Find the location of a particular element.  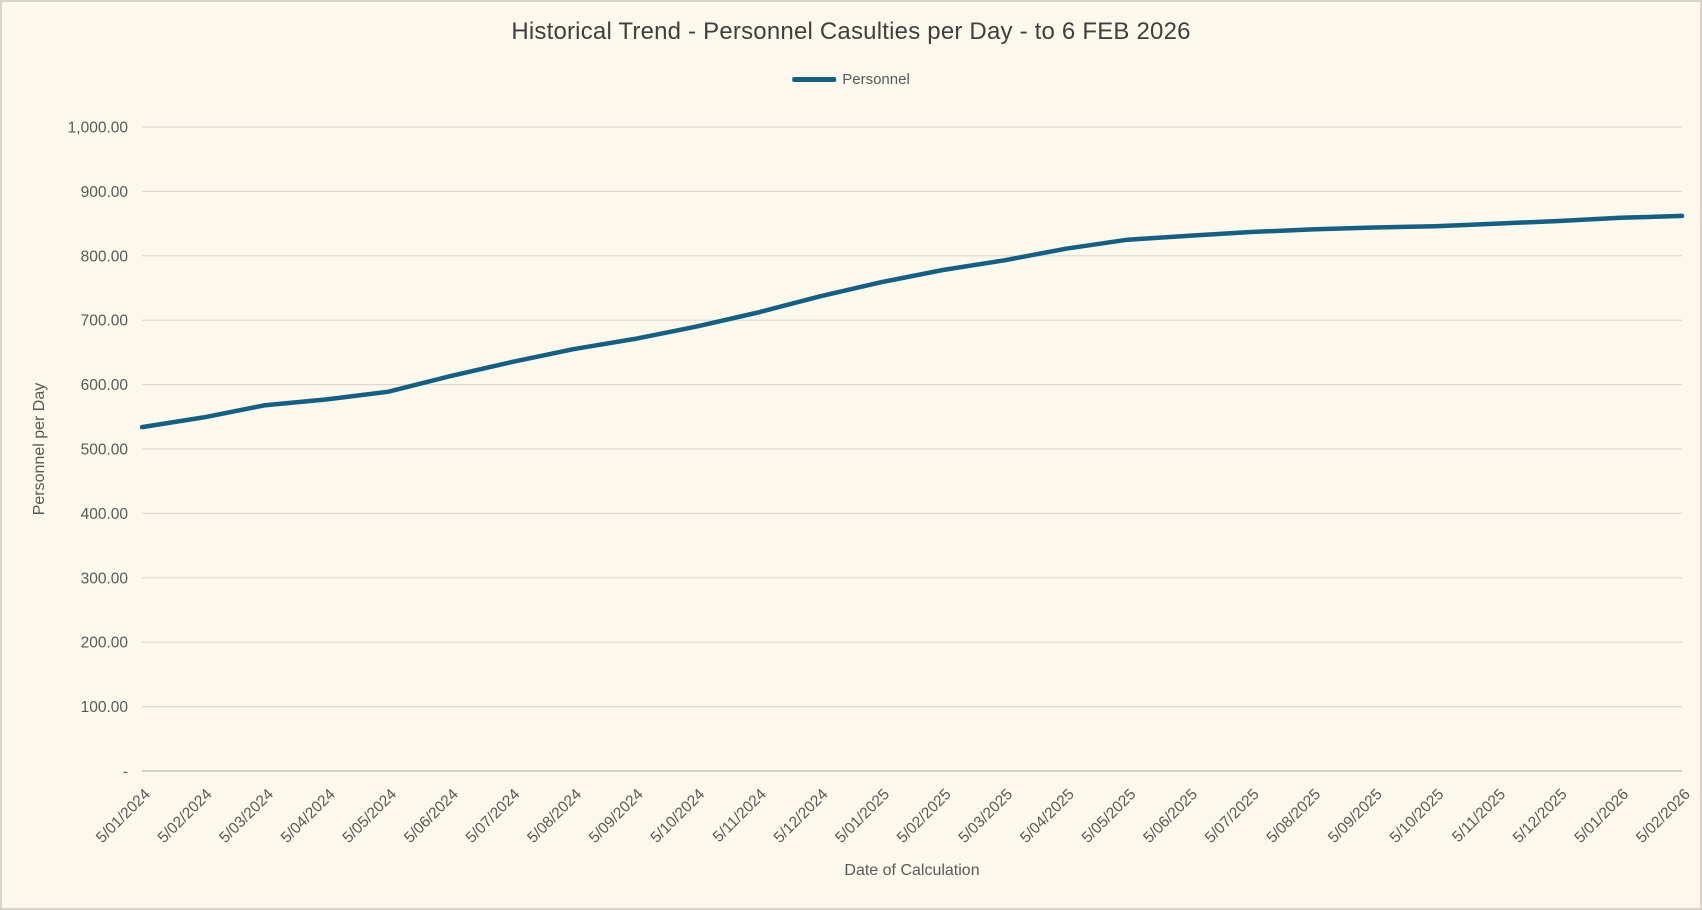

y-tick-label: 100.00 is located at coordinates (105, 707).